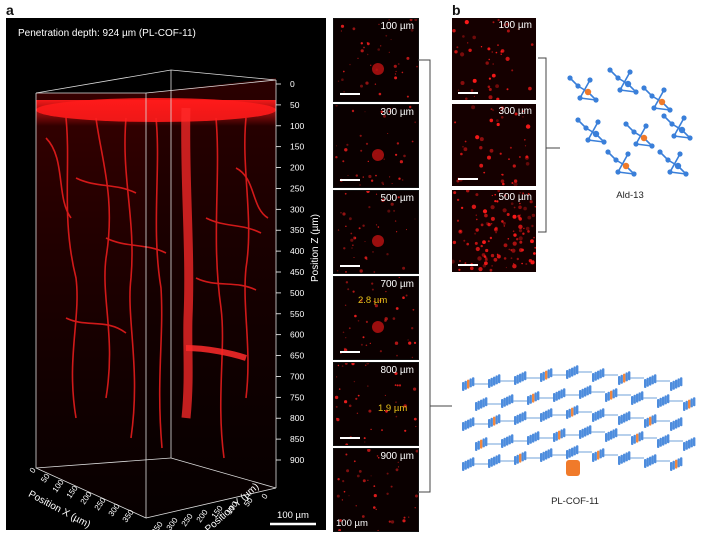 Image resolution: width=710 pixels, height=534 pixels. What do you see at coordinates (515, 25) in the screenshot?
I see `b-slice-depth-label: 100 µm` at bounding box center [515, 25].